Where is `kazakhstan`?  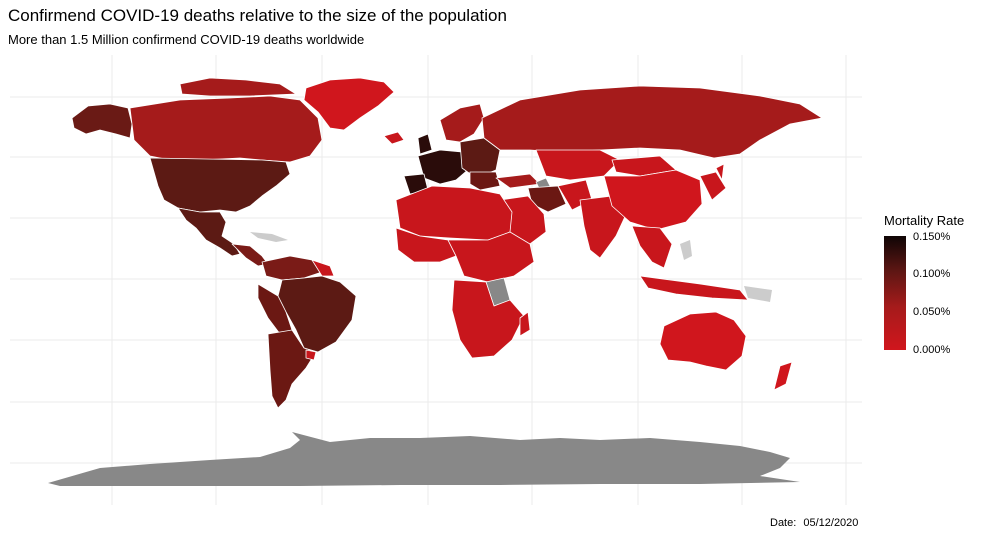 kazakhstan is located at coordinates (578, 165).